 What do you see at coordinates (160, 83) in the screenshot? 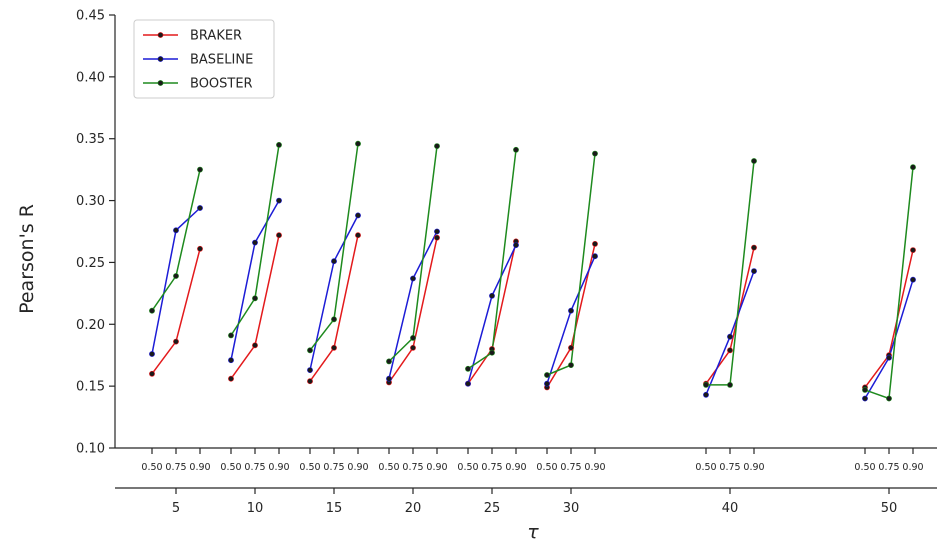
I see `legend-marker-booster` at bounding box center [160, 83].